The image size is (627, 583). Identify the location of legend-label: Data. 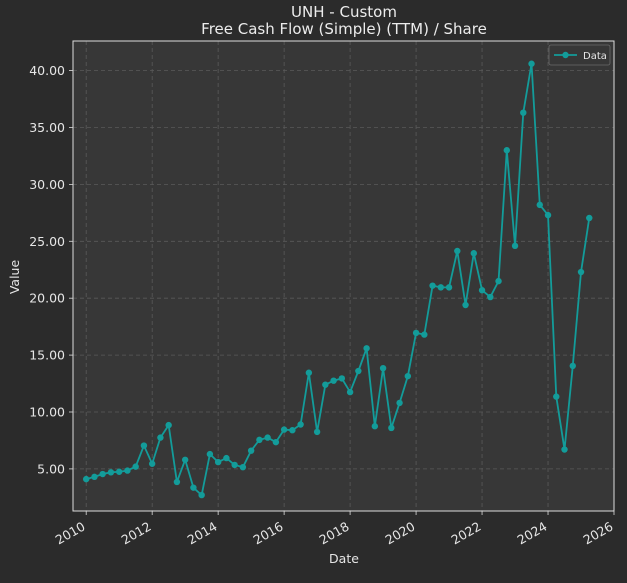
(595, 56).